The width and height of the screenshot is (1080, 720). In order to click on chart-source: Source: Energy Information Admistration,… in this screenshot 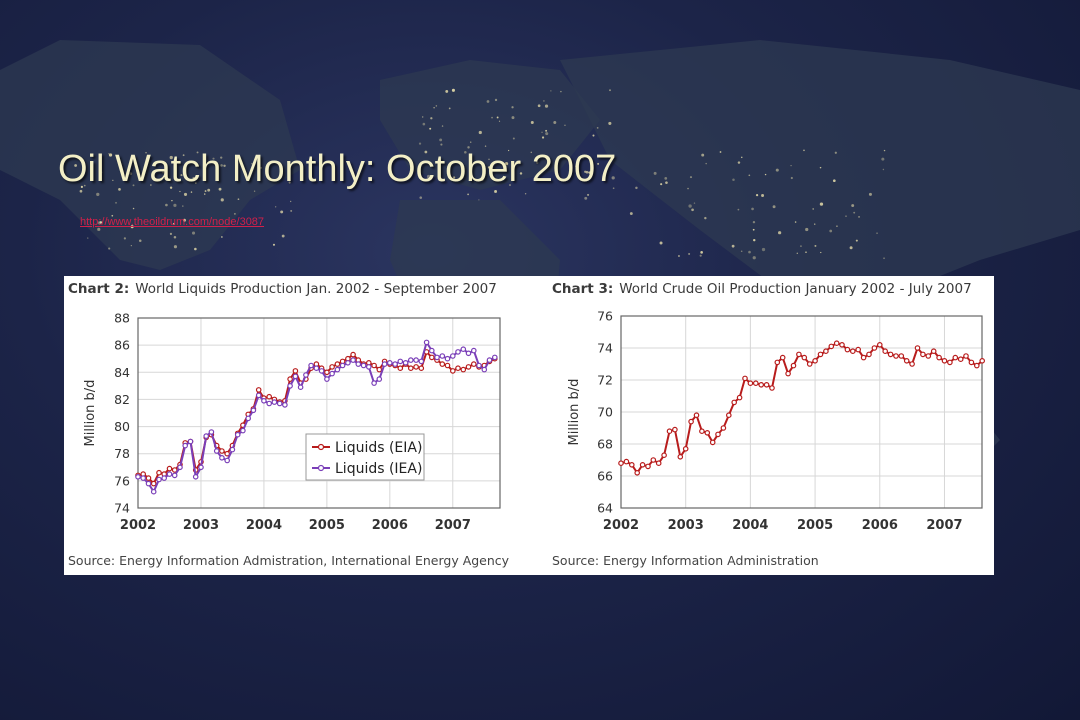, I will do `click(289, 560)`.